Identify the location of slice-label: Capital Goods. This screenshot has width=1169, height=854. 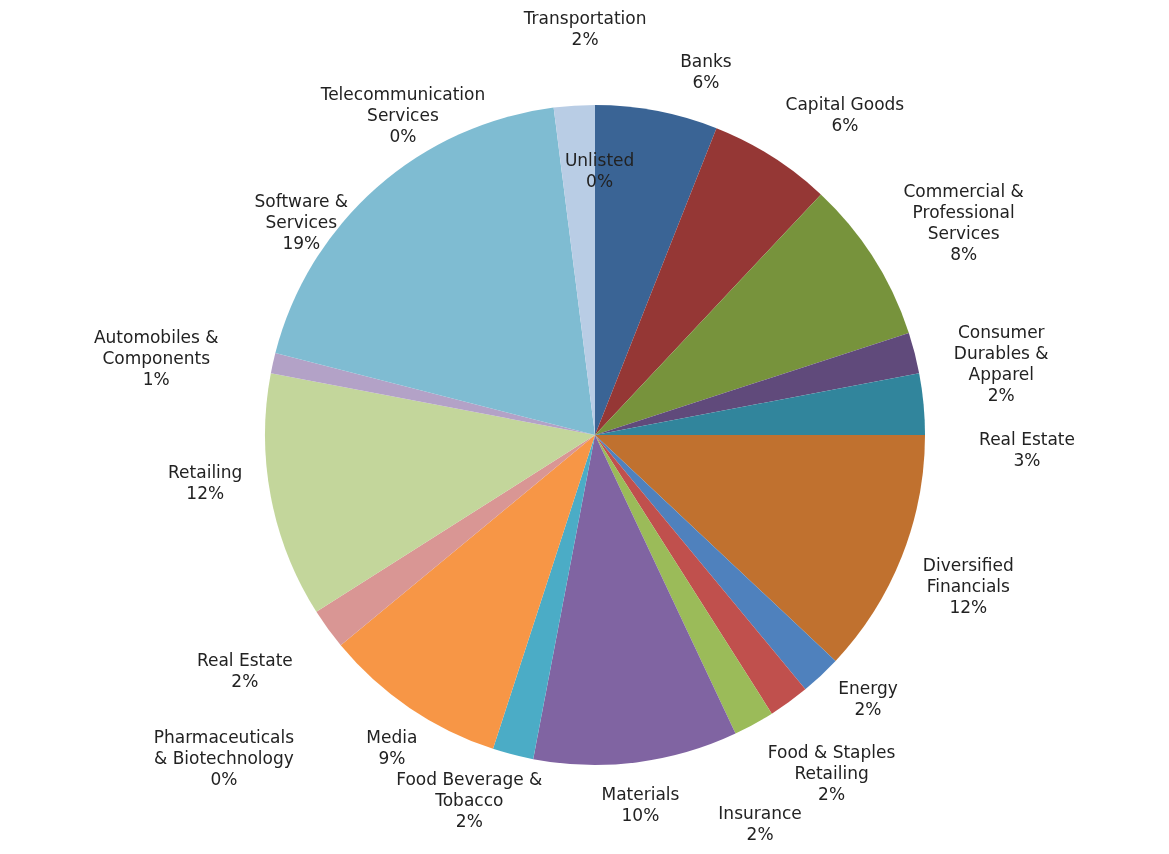
(845, 104).